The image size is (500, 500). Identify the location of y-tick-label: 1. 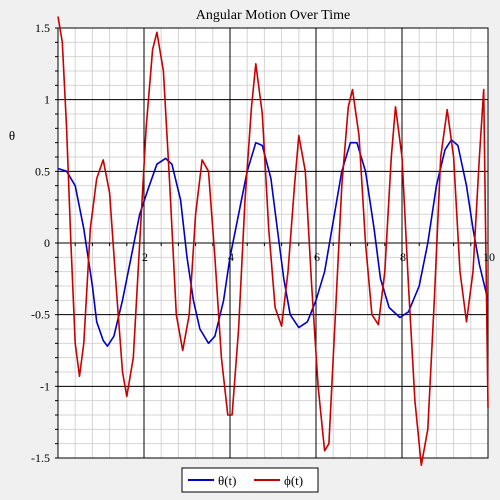
(47, 100).